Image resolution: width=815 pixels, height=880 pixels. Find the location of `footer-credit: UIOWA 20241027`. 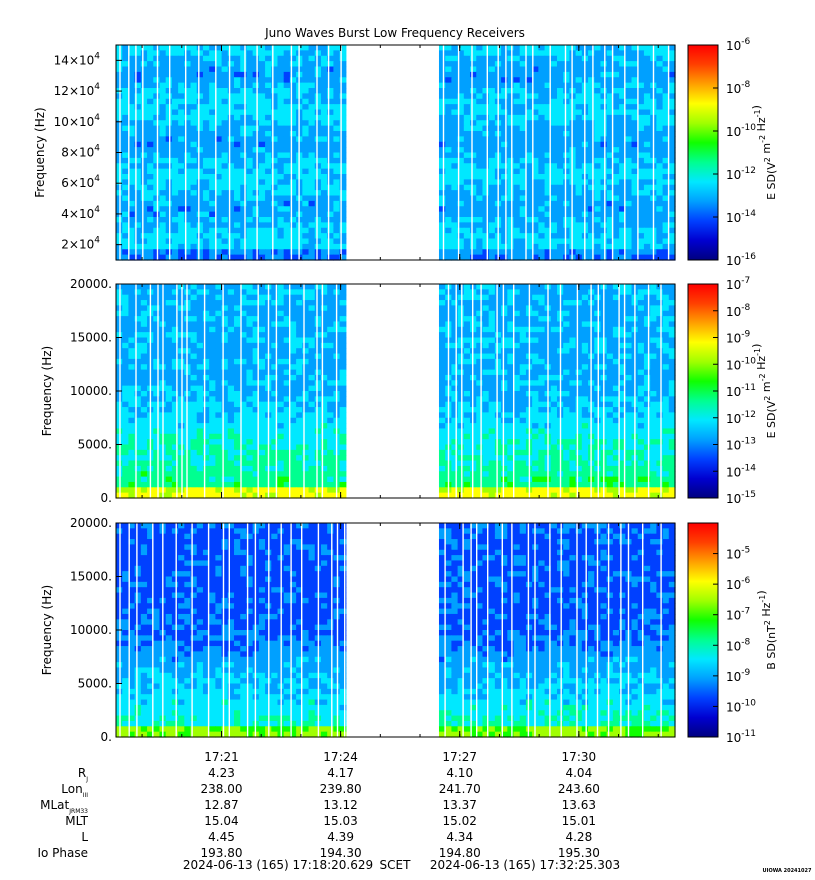

footer-credit: UIOWA 20241027 is located at coordinates (787, 871).